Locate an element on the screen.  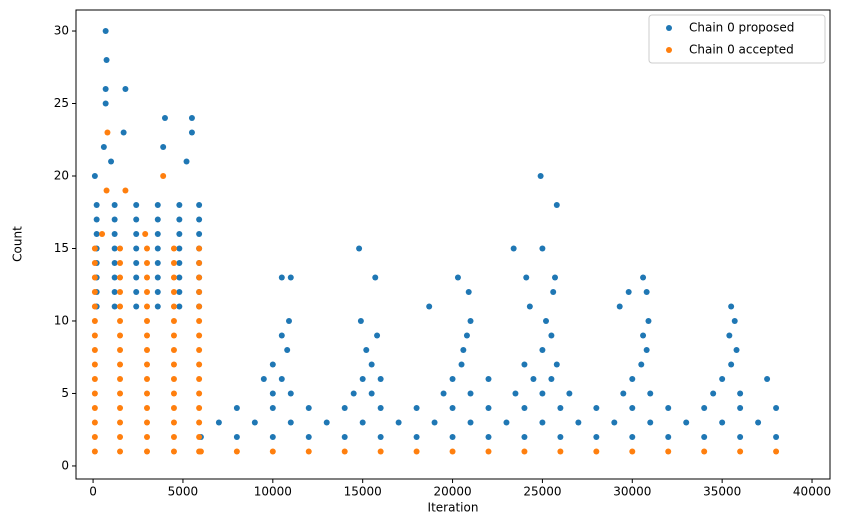
y-tick-label: 30 is located at coordinates (61, 31).